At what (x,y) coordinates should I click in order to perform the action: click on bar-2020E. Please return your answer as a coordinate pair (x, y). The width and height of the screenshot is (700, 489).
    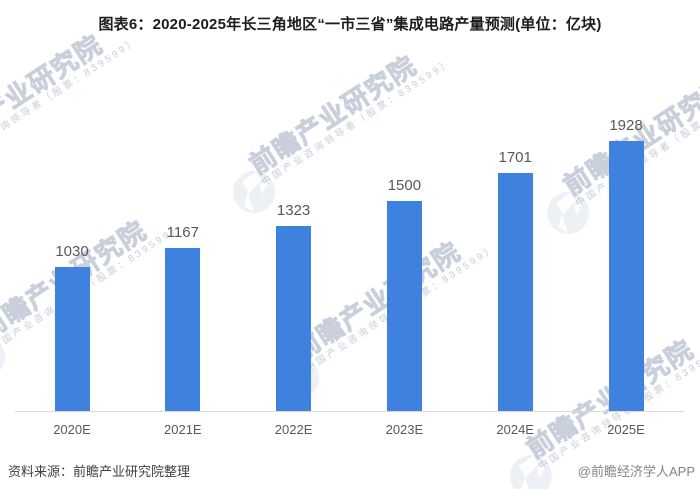
    Looking at the image, I should click on (72, 339).